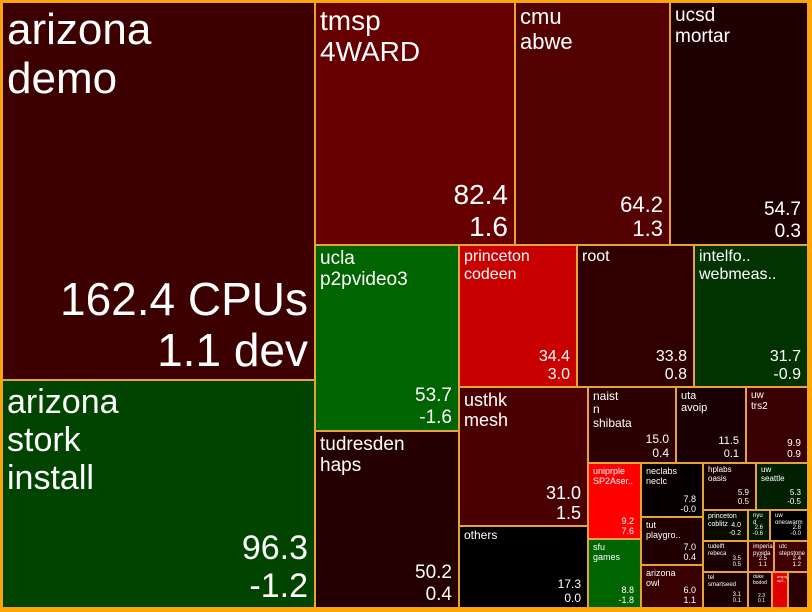 Image resolution: width=812 pixels, height=612 pixels. Describe the element at coordinates (758, 519) in the screenshot. I see `tile-label: nyu d` at that location.